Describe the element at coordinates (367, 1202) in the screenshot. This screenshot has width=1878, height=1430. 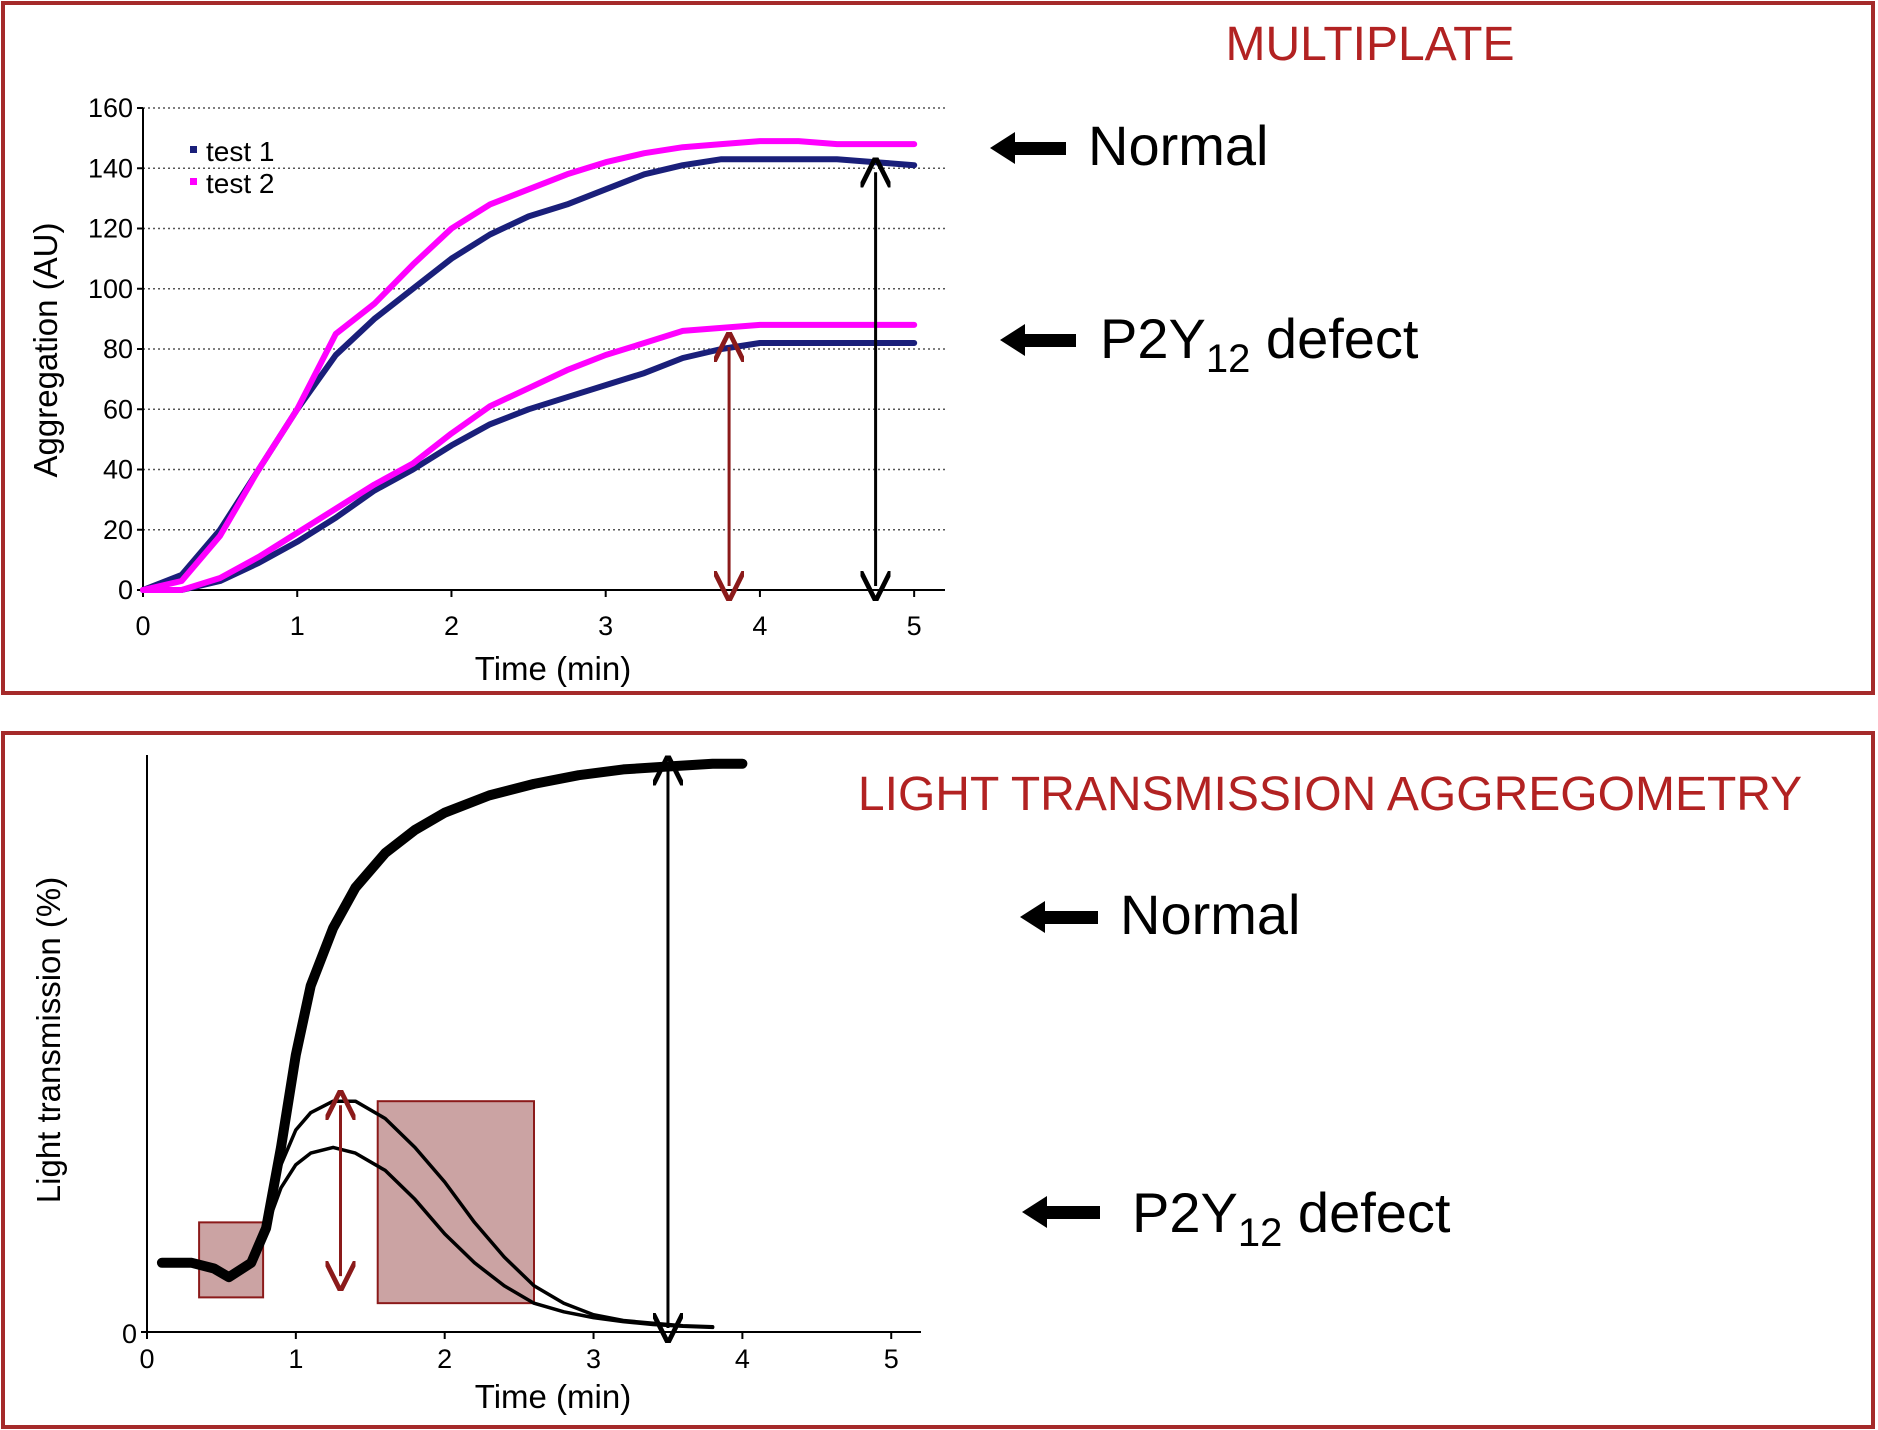
I see `chart2-highlights` at that location.